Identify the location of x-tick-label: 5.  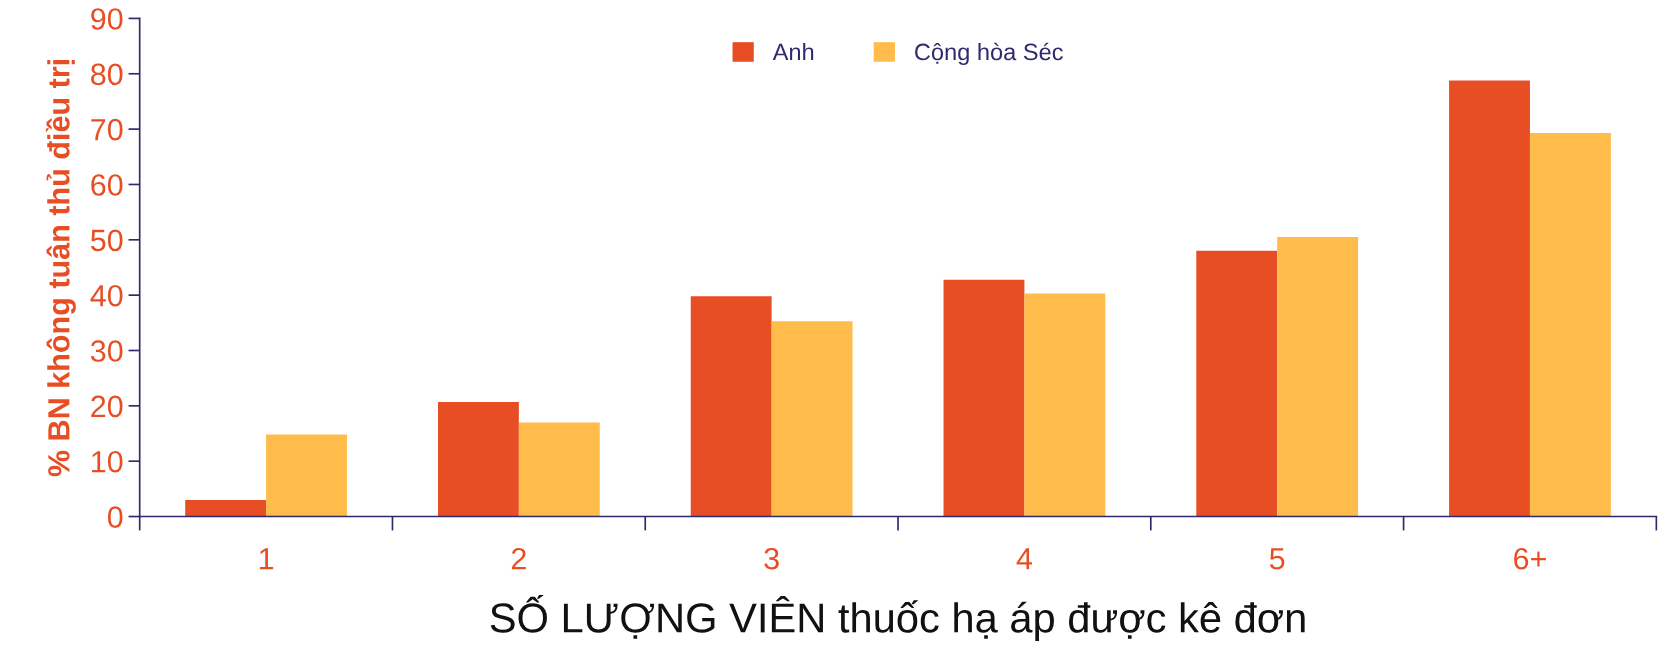
(1277, 559).